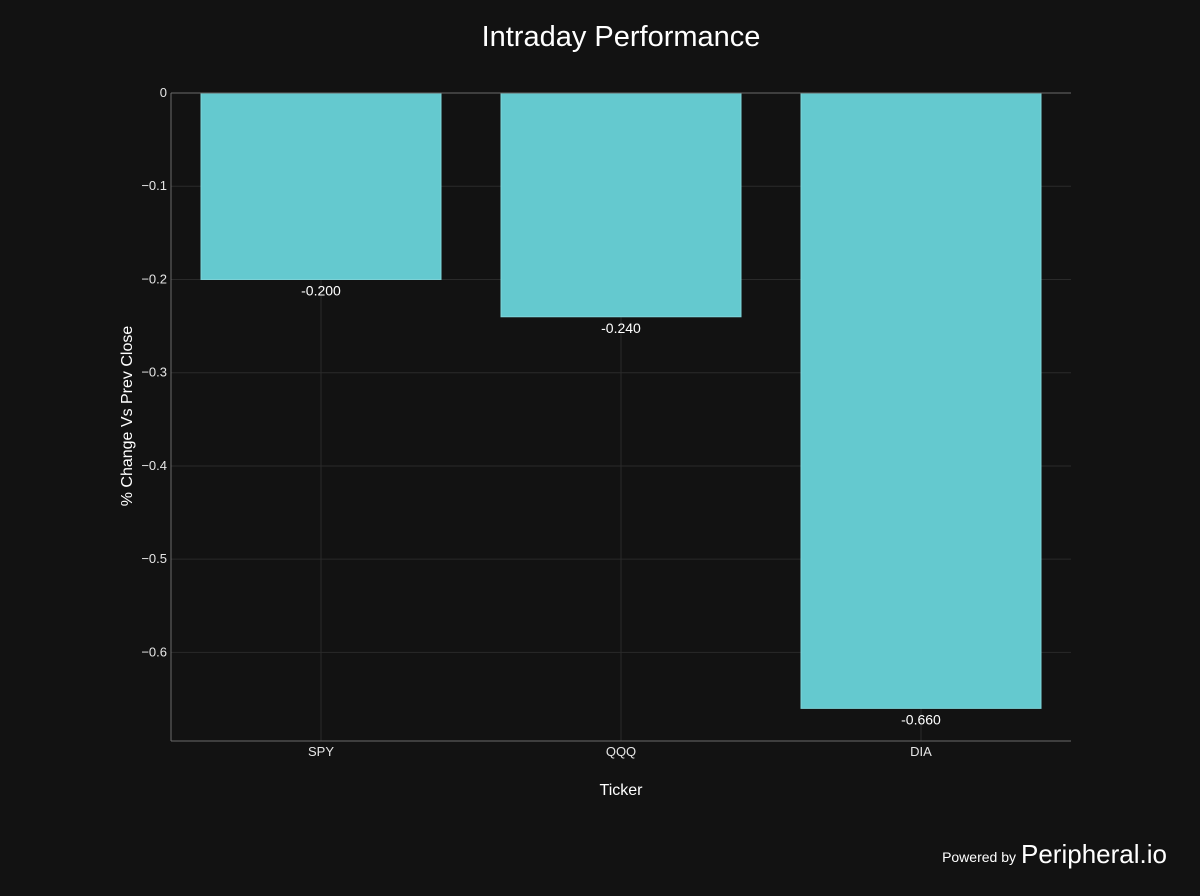  Describe the element at coordinates (921, 719) in the screenshot. I see `data-label-dia: -0.660` at that location.